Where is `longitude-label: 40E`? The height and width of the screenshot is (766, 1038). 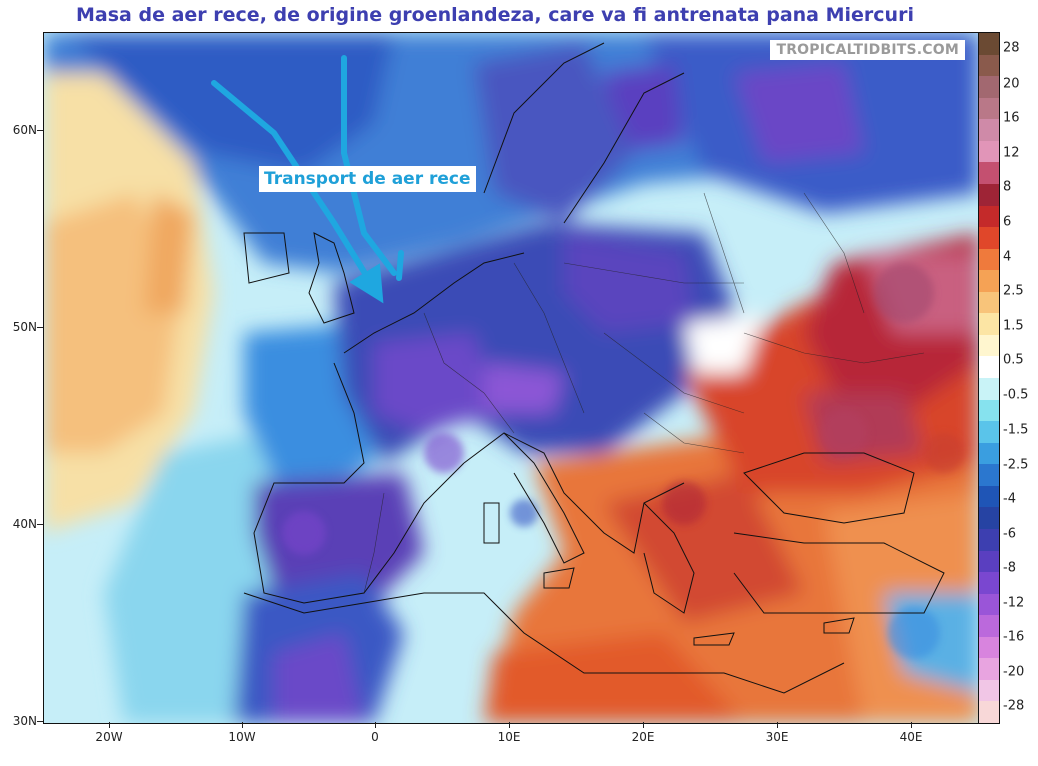 longitude-label: 40E is located at coordinates (911, 737).